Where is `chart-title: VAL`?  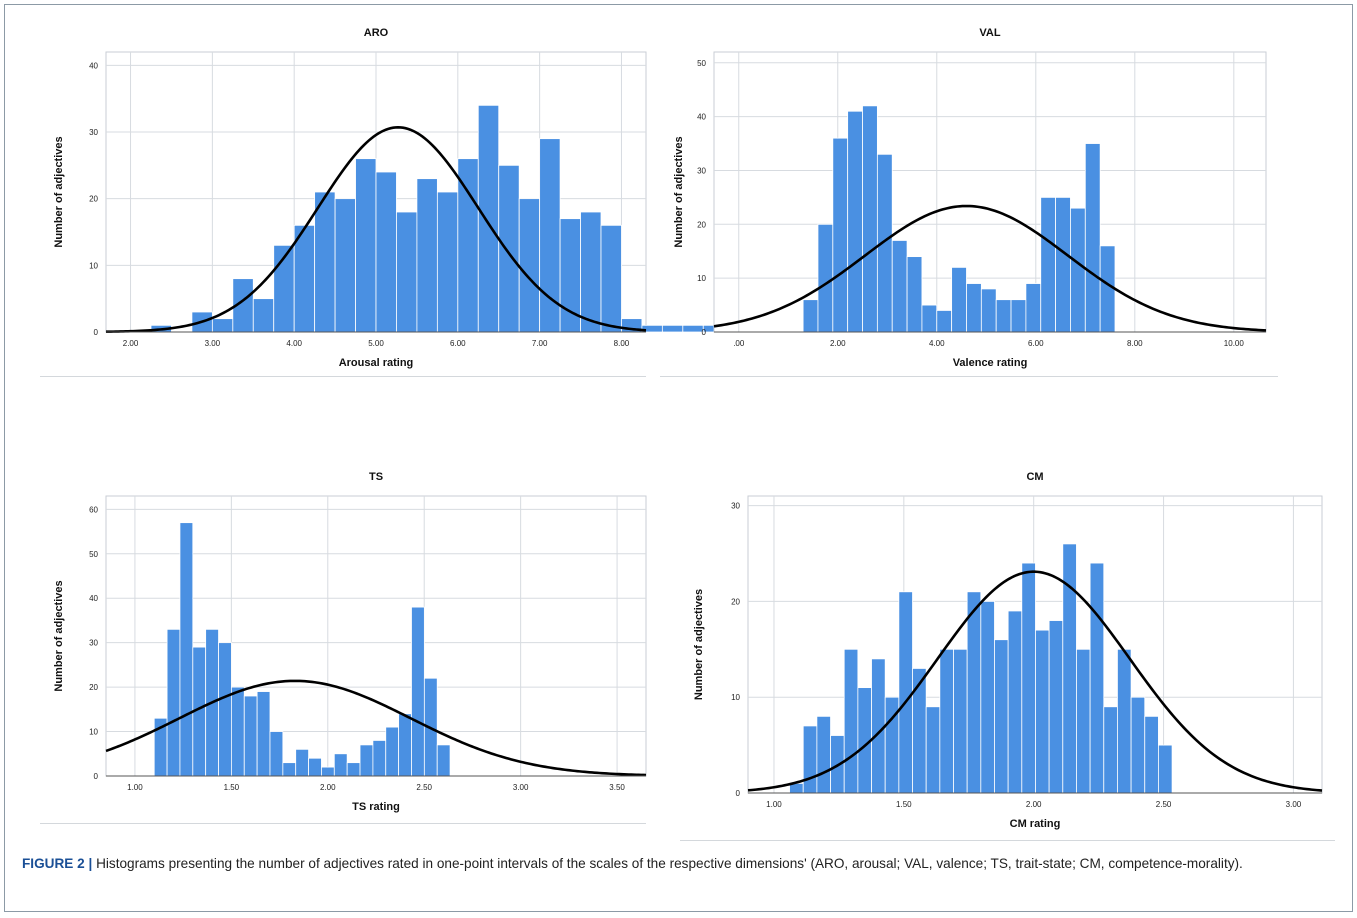 chart-title: VAL is located at coordinates (989, 33).